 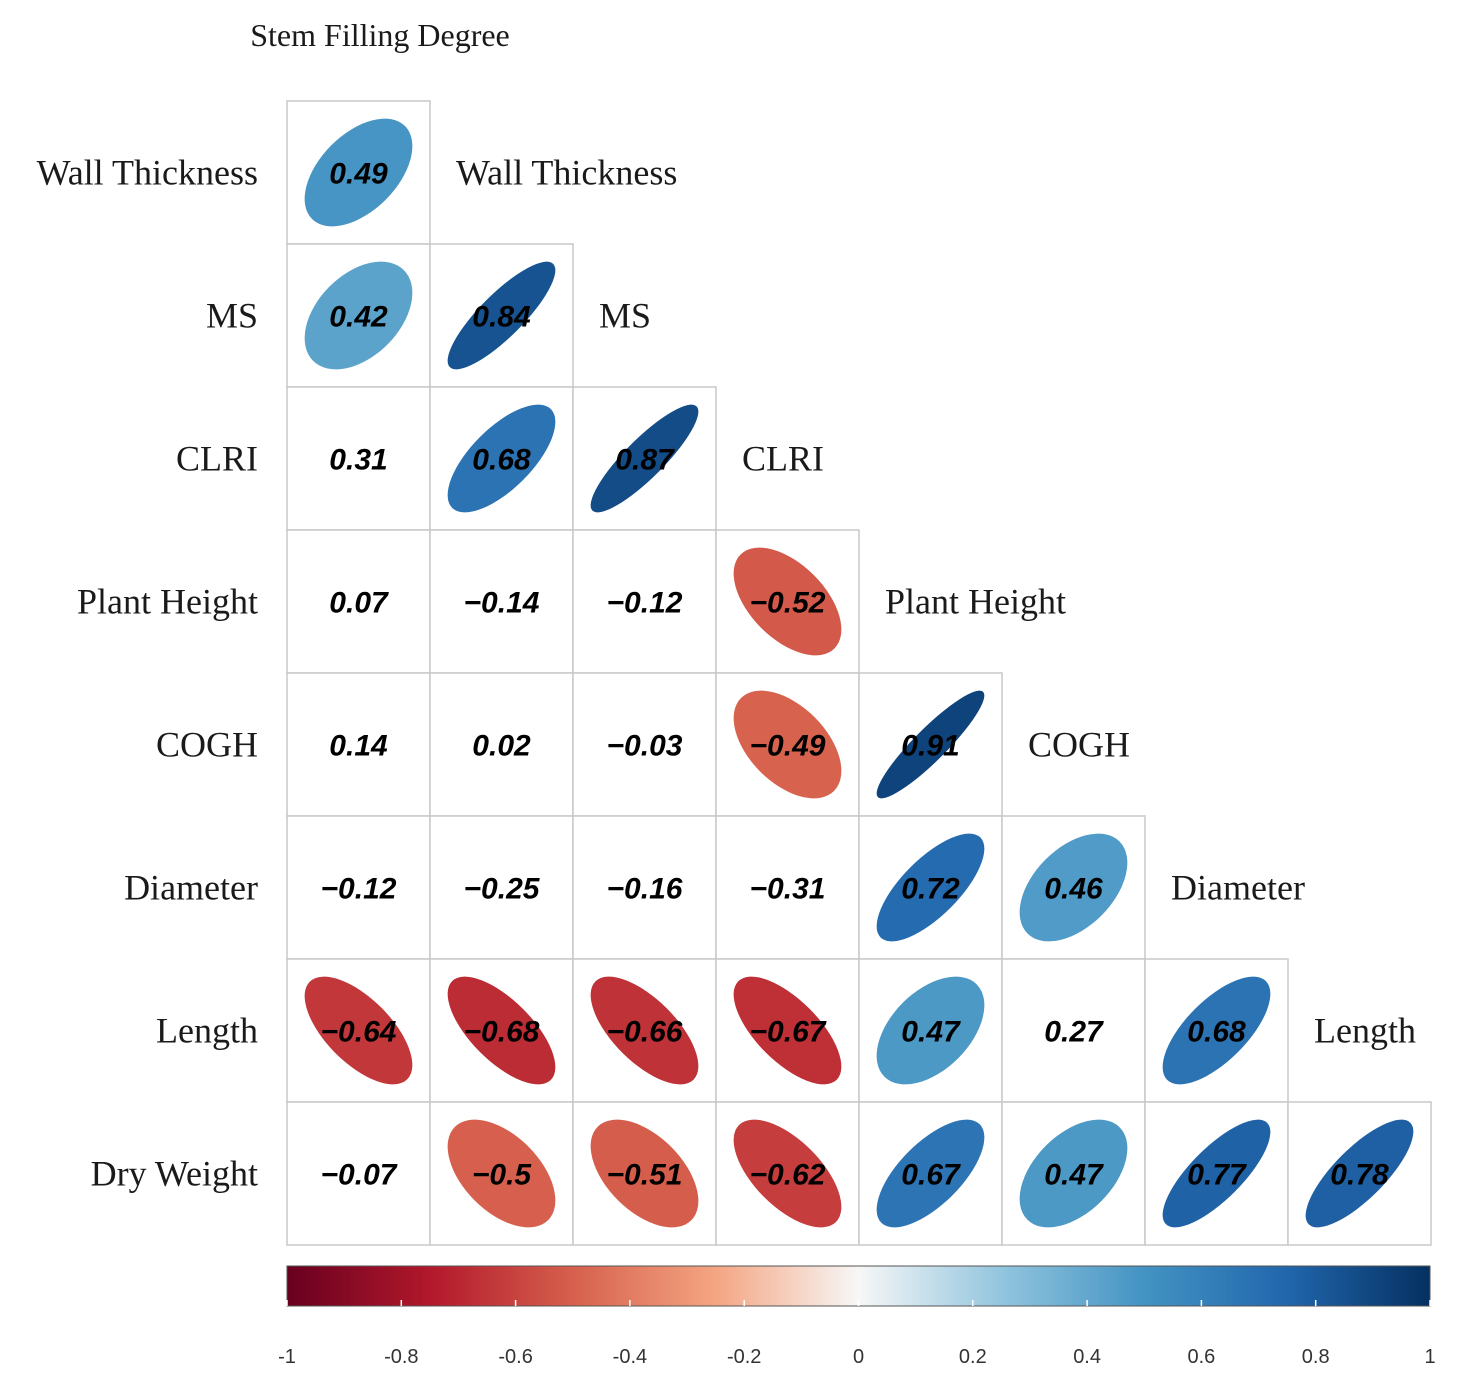 I want to click on row-label: Length, so click(x=207, y=1031).